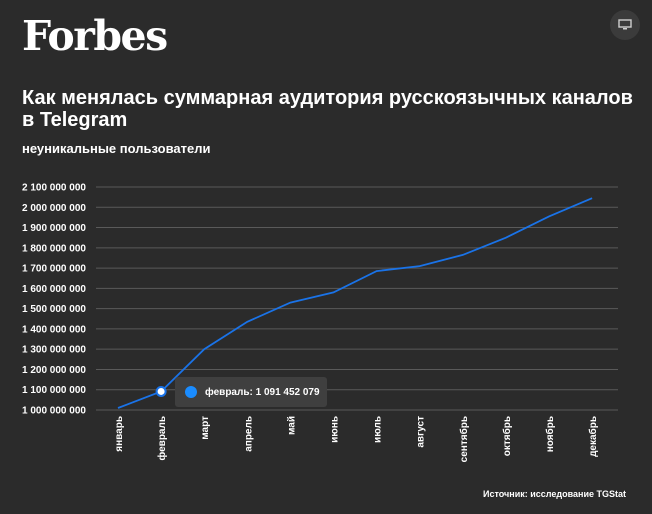 The height and width of the screenshot is (514, 652). I want to click on y-tick-label: 2 100 000 000, so click(54, 188).